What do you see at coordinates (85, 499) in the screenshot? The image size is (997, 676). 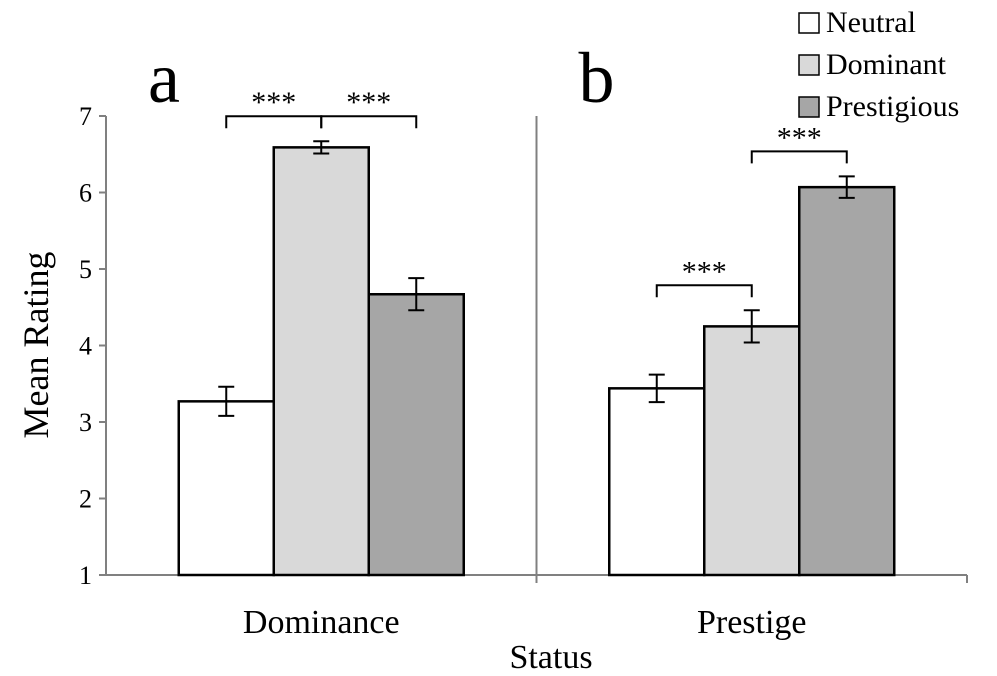 I see `y-tick-label: 2` at bounding box center [85, 499].